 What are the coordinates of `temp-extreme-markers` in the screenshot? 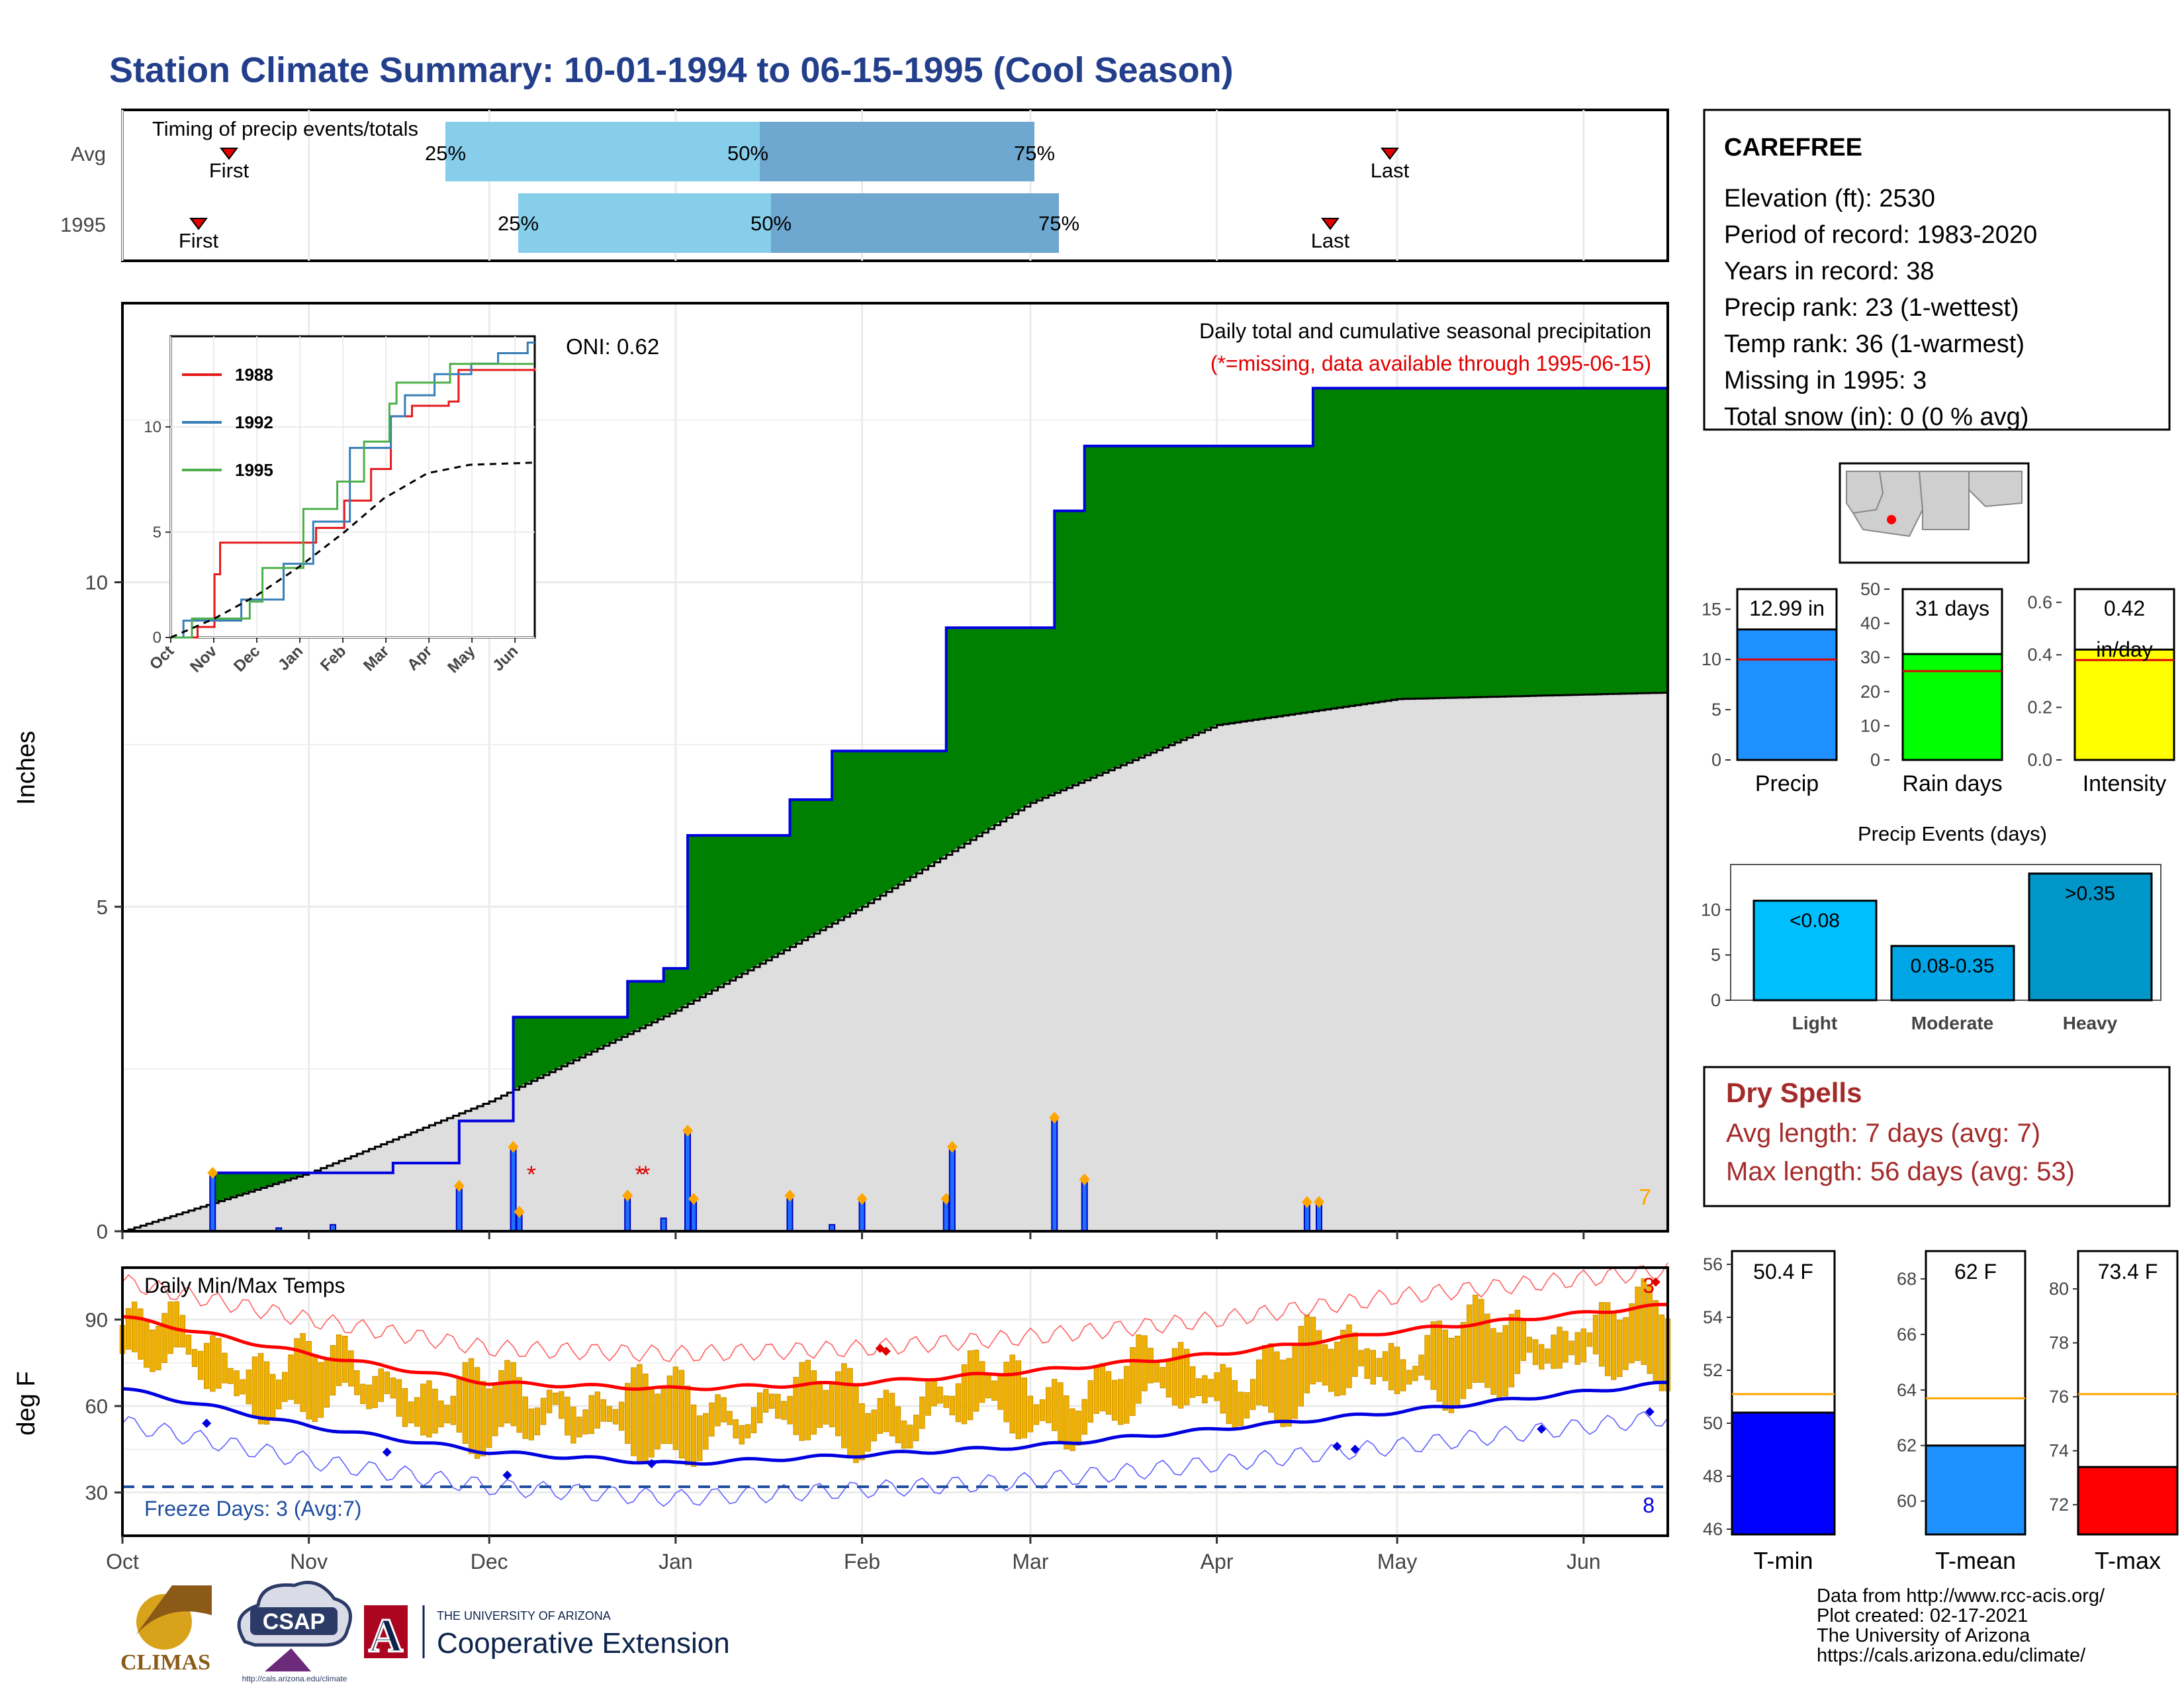 It's located at (931, 1378).